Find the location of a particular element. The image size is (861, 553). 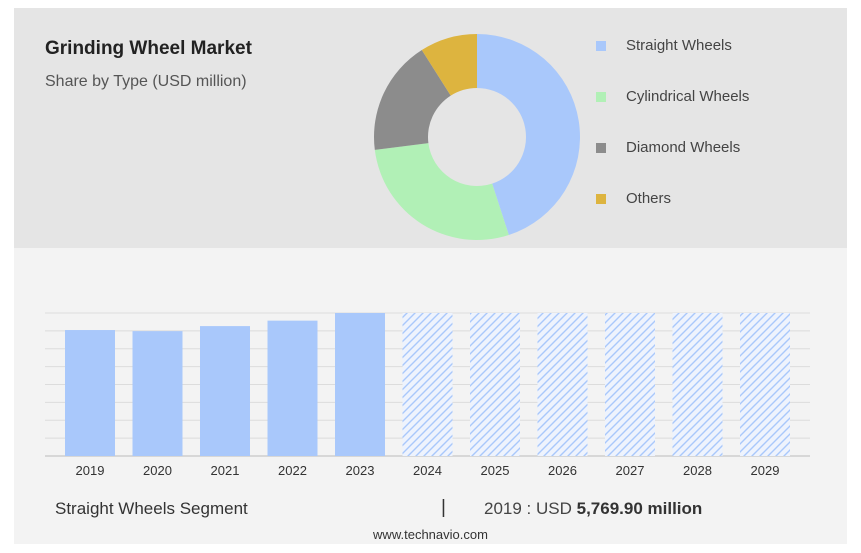

source-link: www.technavio.com is located at coordinates (430, 534).